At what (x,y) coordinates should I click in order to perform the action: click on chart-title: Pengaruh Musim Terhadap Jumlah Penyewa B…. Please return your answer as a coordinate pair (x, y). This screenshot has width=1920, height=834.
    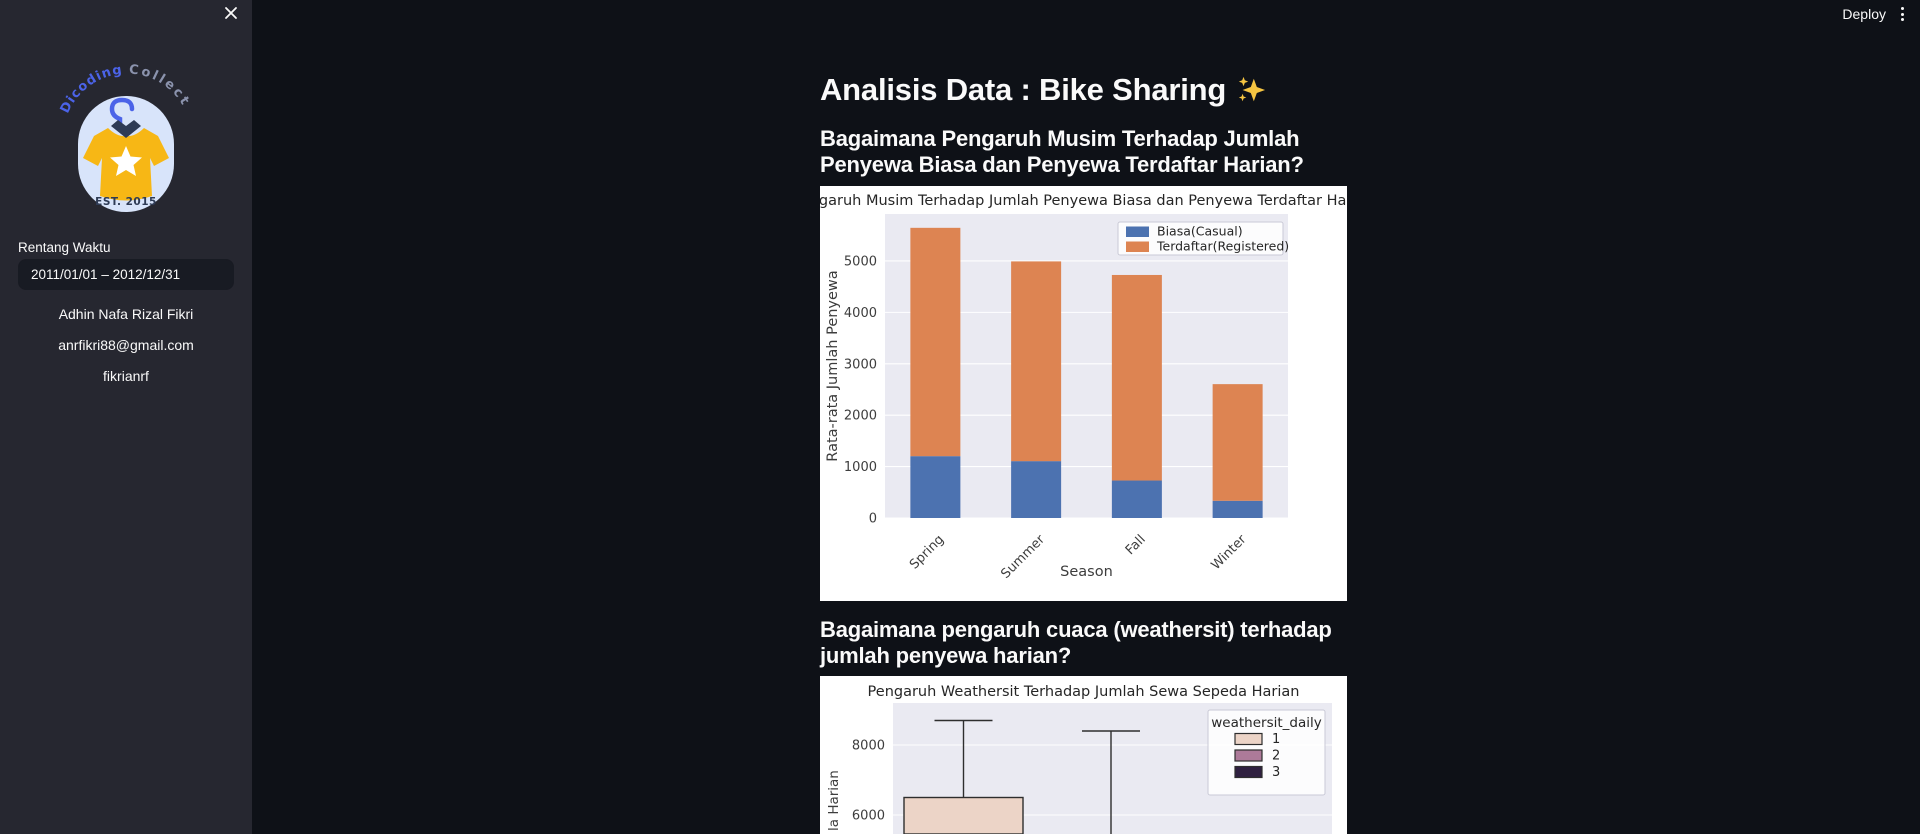
    Looking at the image, I should click on (1083, 201).